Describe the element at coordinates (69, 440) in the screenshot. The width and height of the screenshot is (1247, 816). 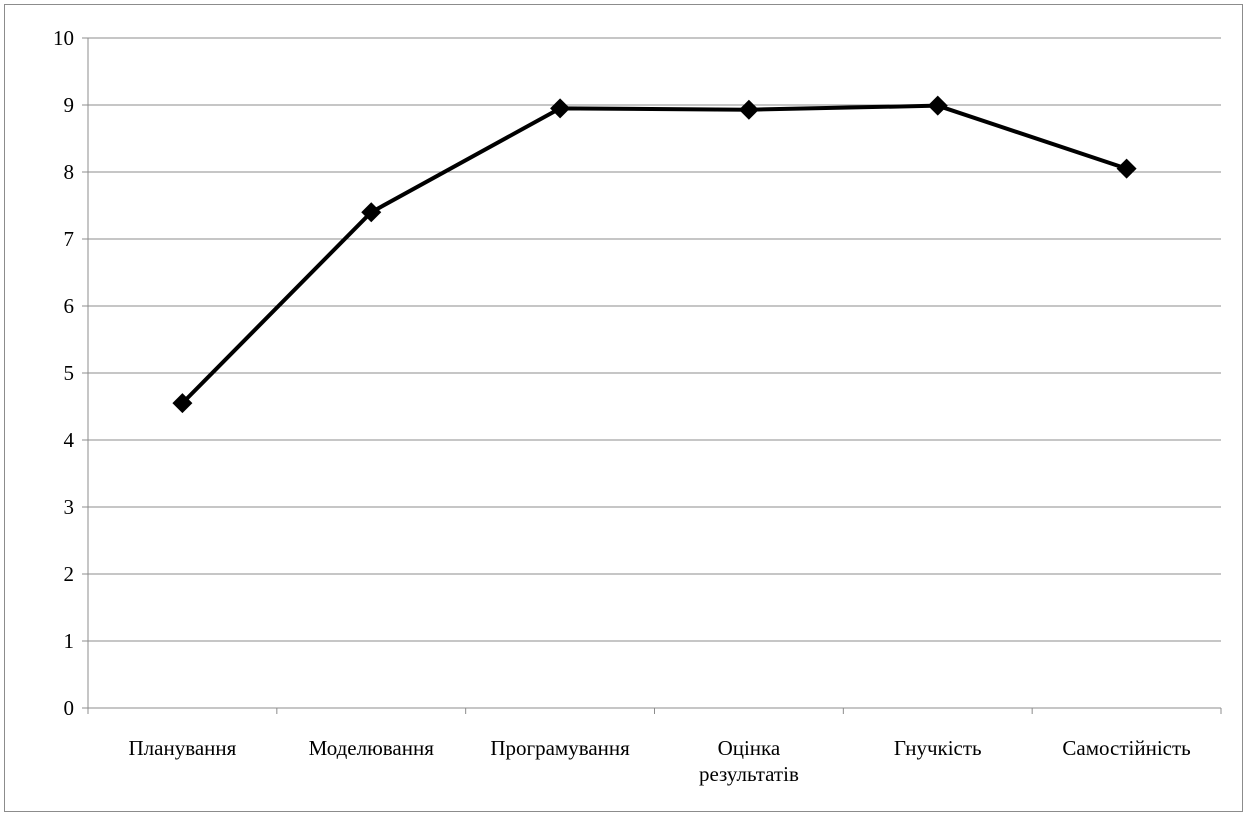
I see `y-tick-label: 4` at that location.